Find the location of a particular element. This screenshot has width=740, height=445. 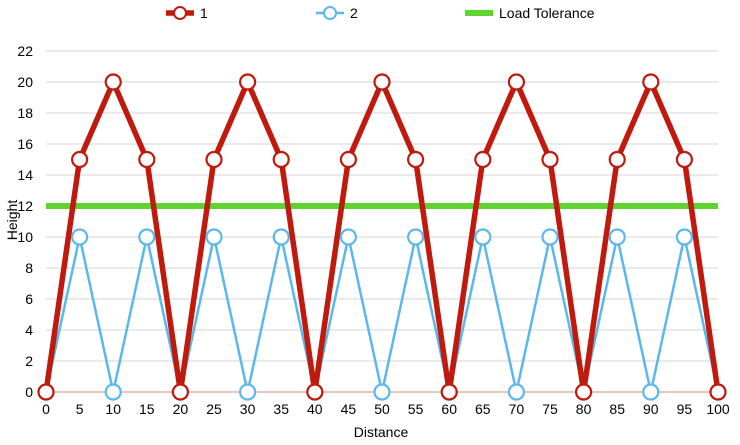

x-tick-label: 45 is located at coordinates (349, 409).